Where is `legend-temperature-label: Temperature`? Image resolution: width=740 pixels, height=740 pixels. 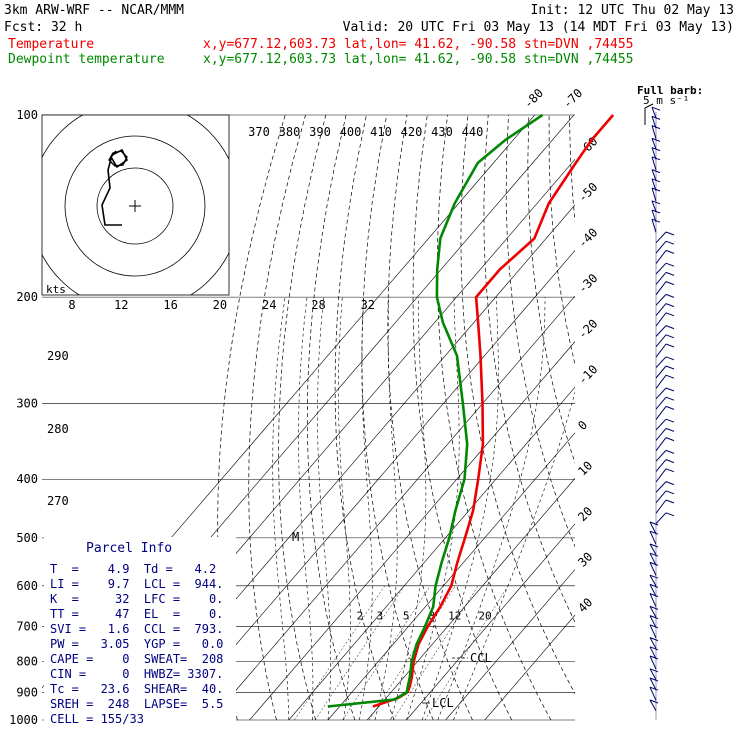 legend-temperature-label: Temperature is located at coordinates (51, 44).